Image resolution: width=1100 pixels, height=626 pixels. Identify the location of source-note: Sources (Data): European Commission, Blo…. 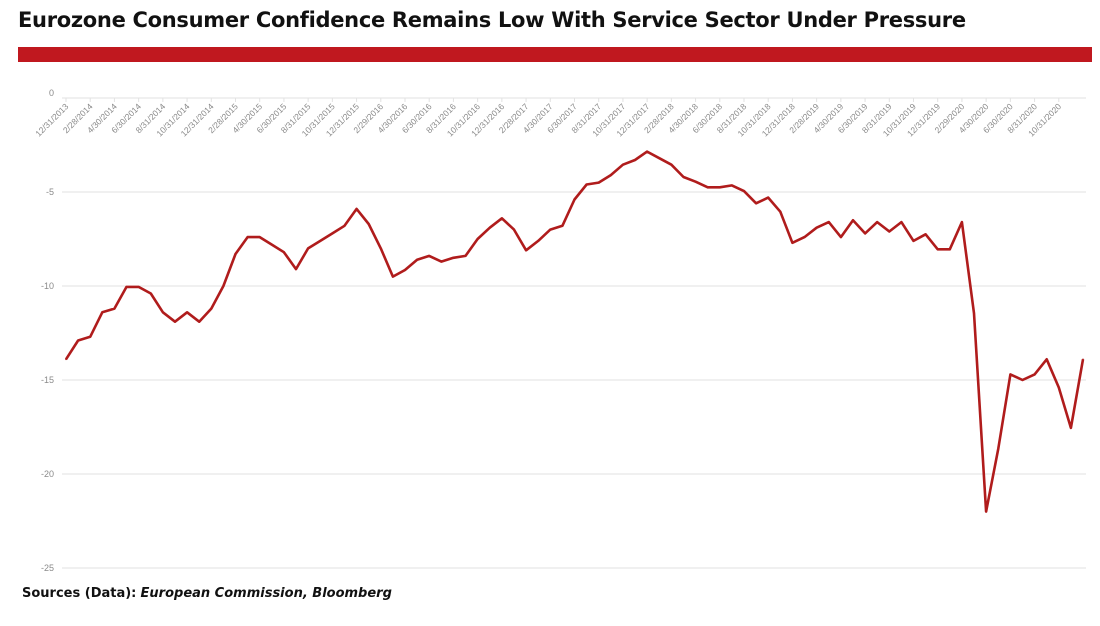
(207, 593).